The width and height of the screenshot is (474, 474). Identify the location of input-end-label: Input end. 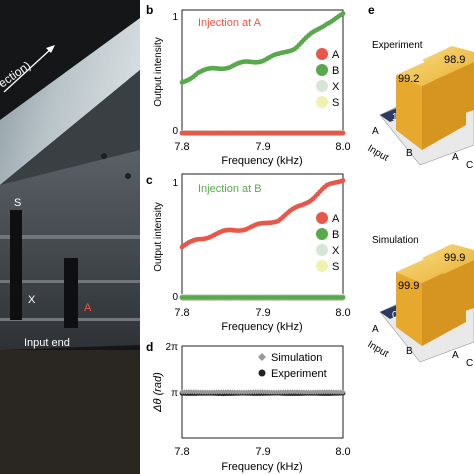
(47, 343).